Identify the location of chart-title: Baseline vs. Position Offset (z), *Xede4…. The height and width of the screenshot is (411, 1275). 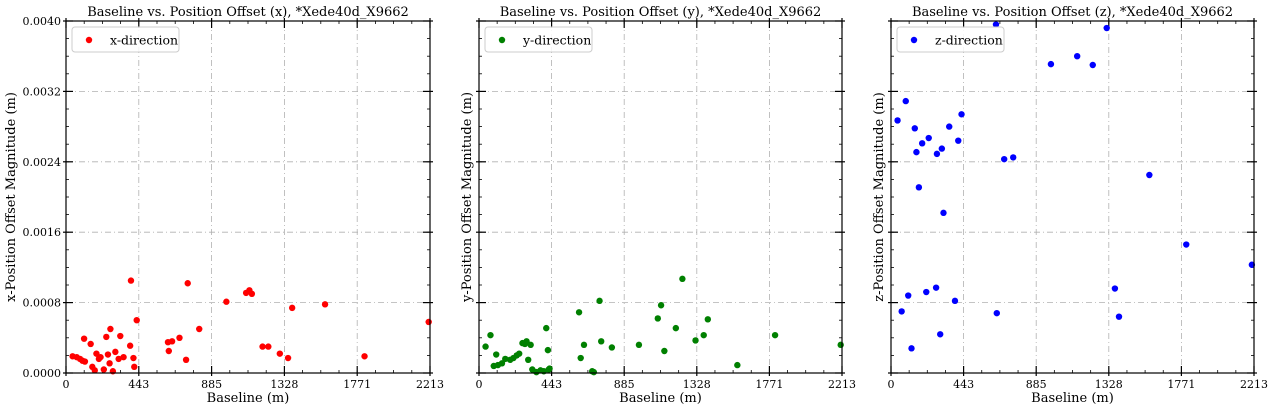
(1072, 12).